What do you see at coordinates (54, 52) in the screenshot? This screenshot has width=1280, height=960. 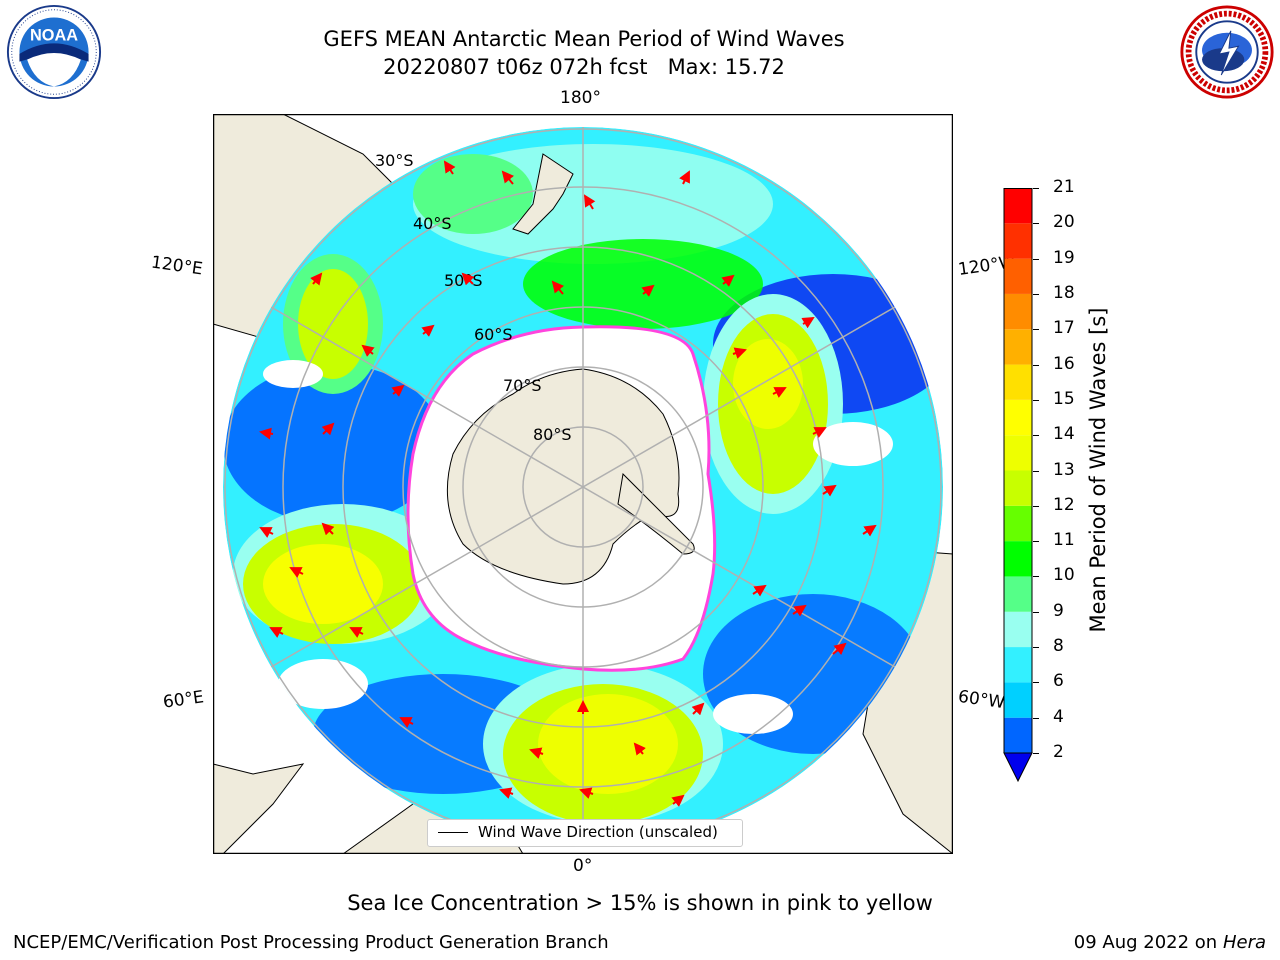 I see `noaa-logo: NOAA` at bounding box center [54, 52].